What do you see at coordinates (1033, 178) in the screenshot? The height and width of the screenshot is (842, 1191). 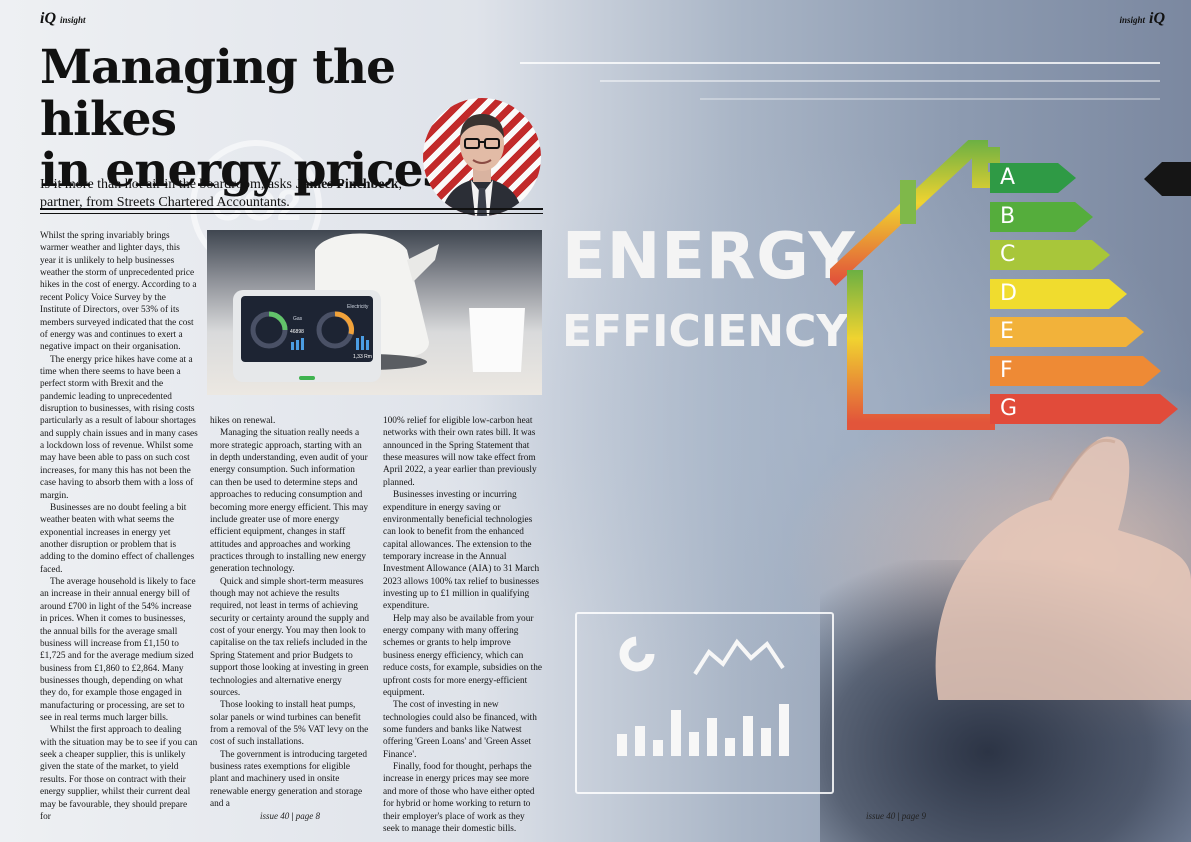 I see `energy-rating-a: A` at bounding box center [1033, 178].